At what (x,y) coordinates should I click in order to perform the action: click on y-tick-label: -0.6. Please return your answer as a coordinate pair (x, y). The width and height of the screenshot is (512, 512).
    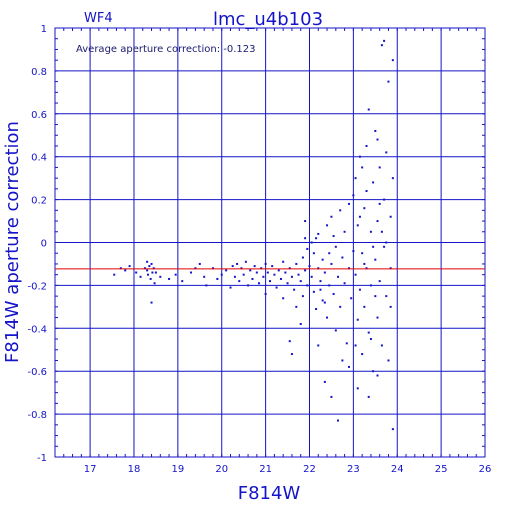
    Looking at the image, I should click on (37, 372).